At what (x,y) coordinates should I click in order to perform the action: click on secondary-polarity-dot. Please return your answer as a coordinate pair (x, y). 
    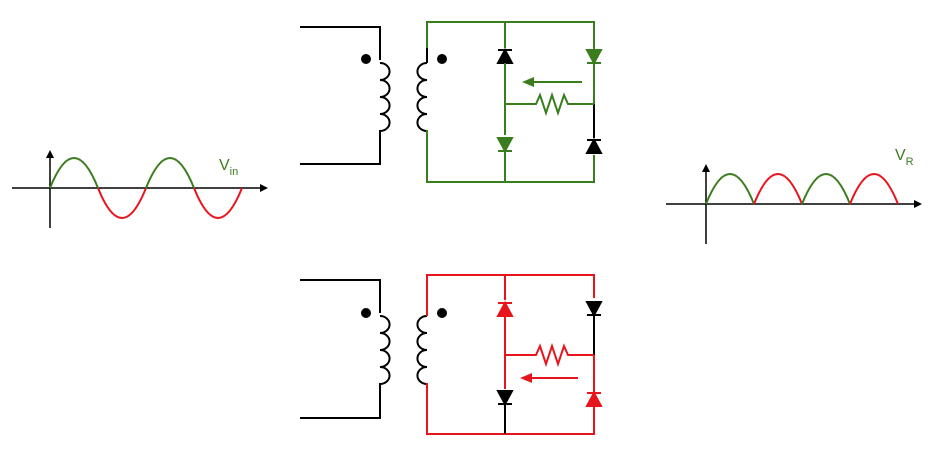
    Looking at the image, I should click on (442, 59).